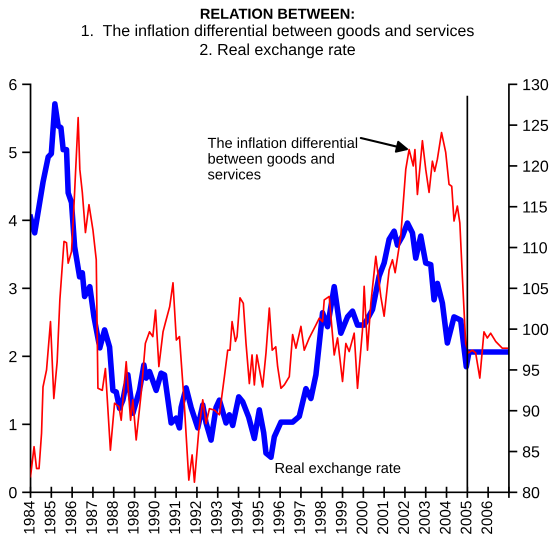  Describe the element at coordinates (13, 84) in the screenshot. I see `y-tick-label: 6` at that location.